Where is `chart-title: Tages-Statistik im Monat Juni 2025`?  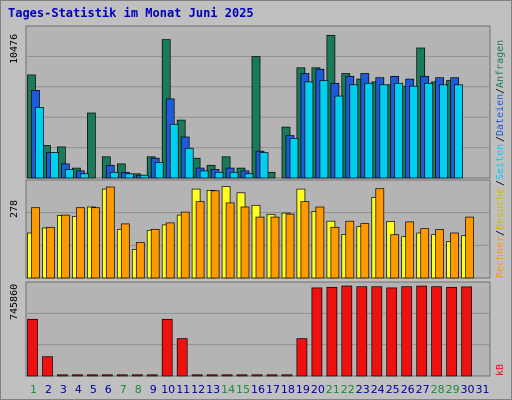
chart-title: Tages-Statistik im Monat Juni 2025 is located at coordinates (131, 13).